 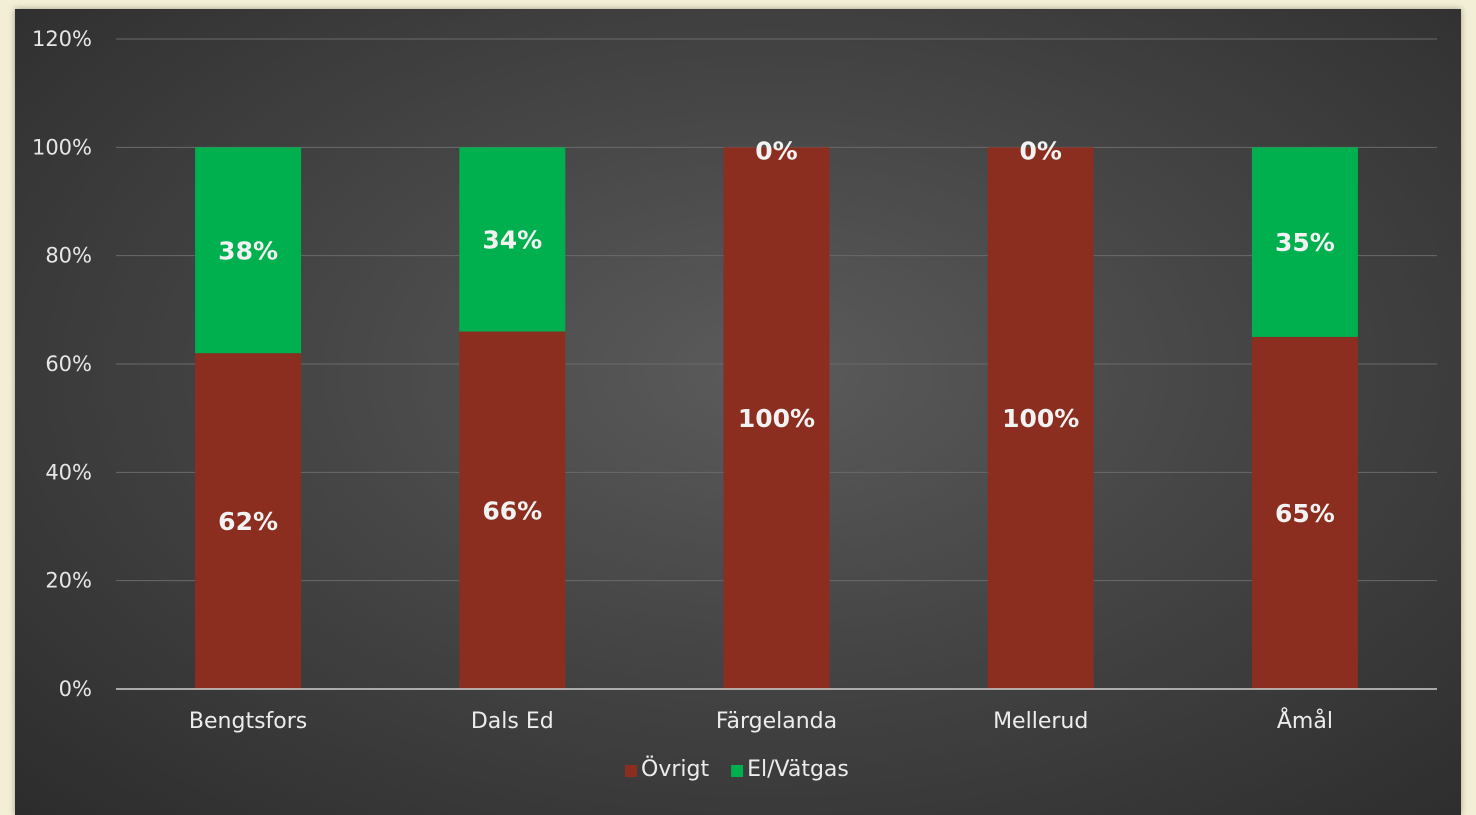 I want to click on y-tick-label: 0%, so click(x=75, y=689).